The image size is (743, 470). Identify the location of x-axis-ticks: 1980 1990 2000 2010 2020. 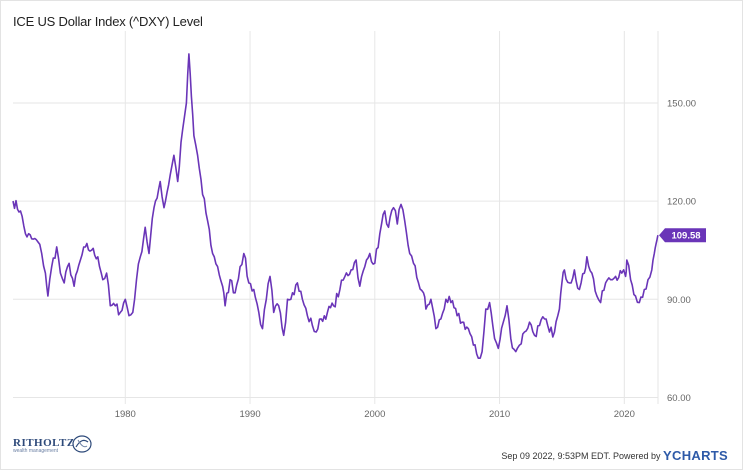
(375, 414).